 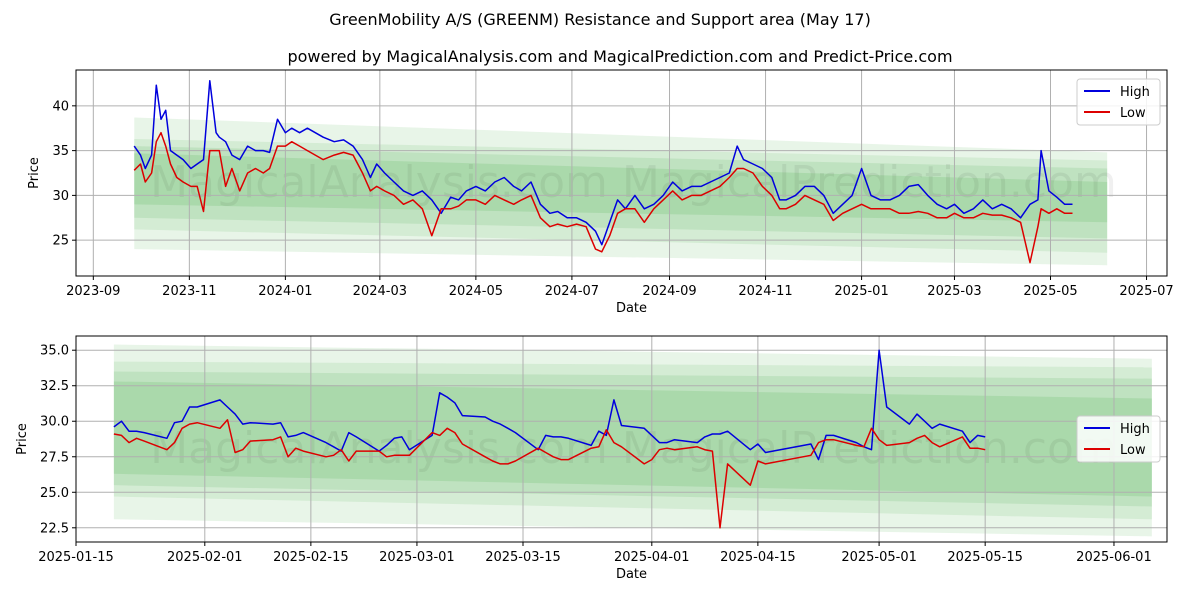 I want to click on x-tick-label: 2024-05, so click(x=476, y=291).